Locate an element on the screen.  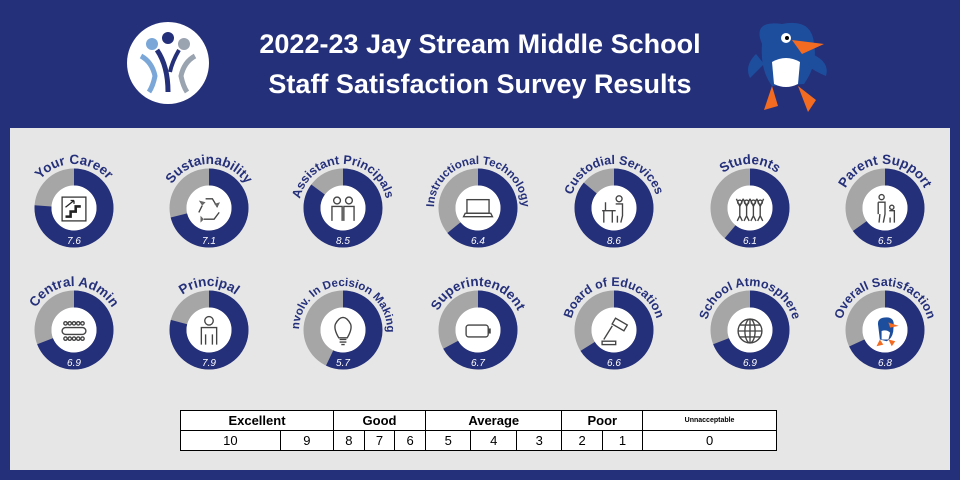
people-icon is located at coordinates (343, 208).